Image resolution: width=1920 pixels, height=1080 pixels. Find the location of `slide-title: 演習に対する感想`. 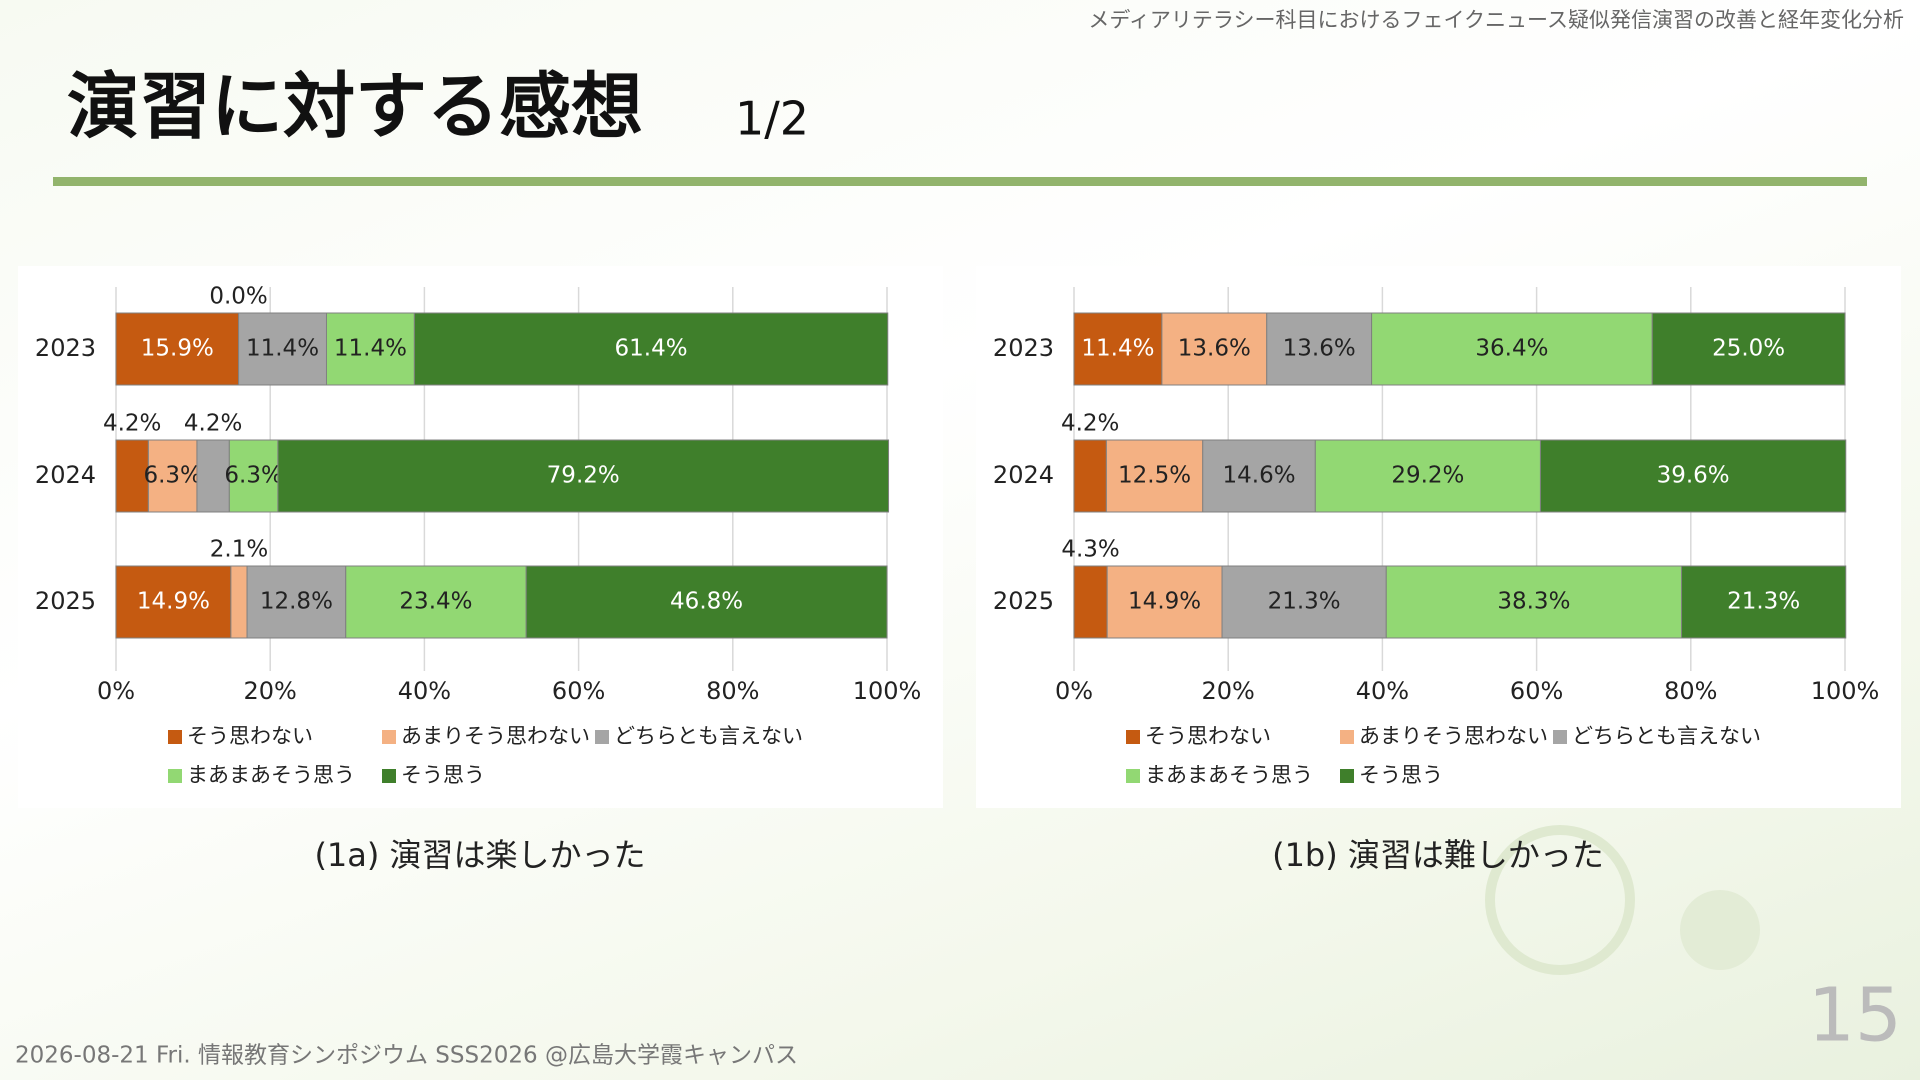

slide-title: 演習に対する感想 is located at coordinates (355, 107).